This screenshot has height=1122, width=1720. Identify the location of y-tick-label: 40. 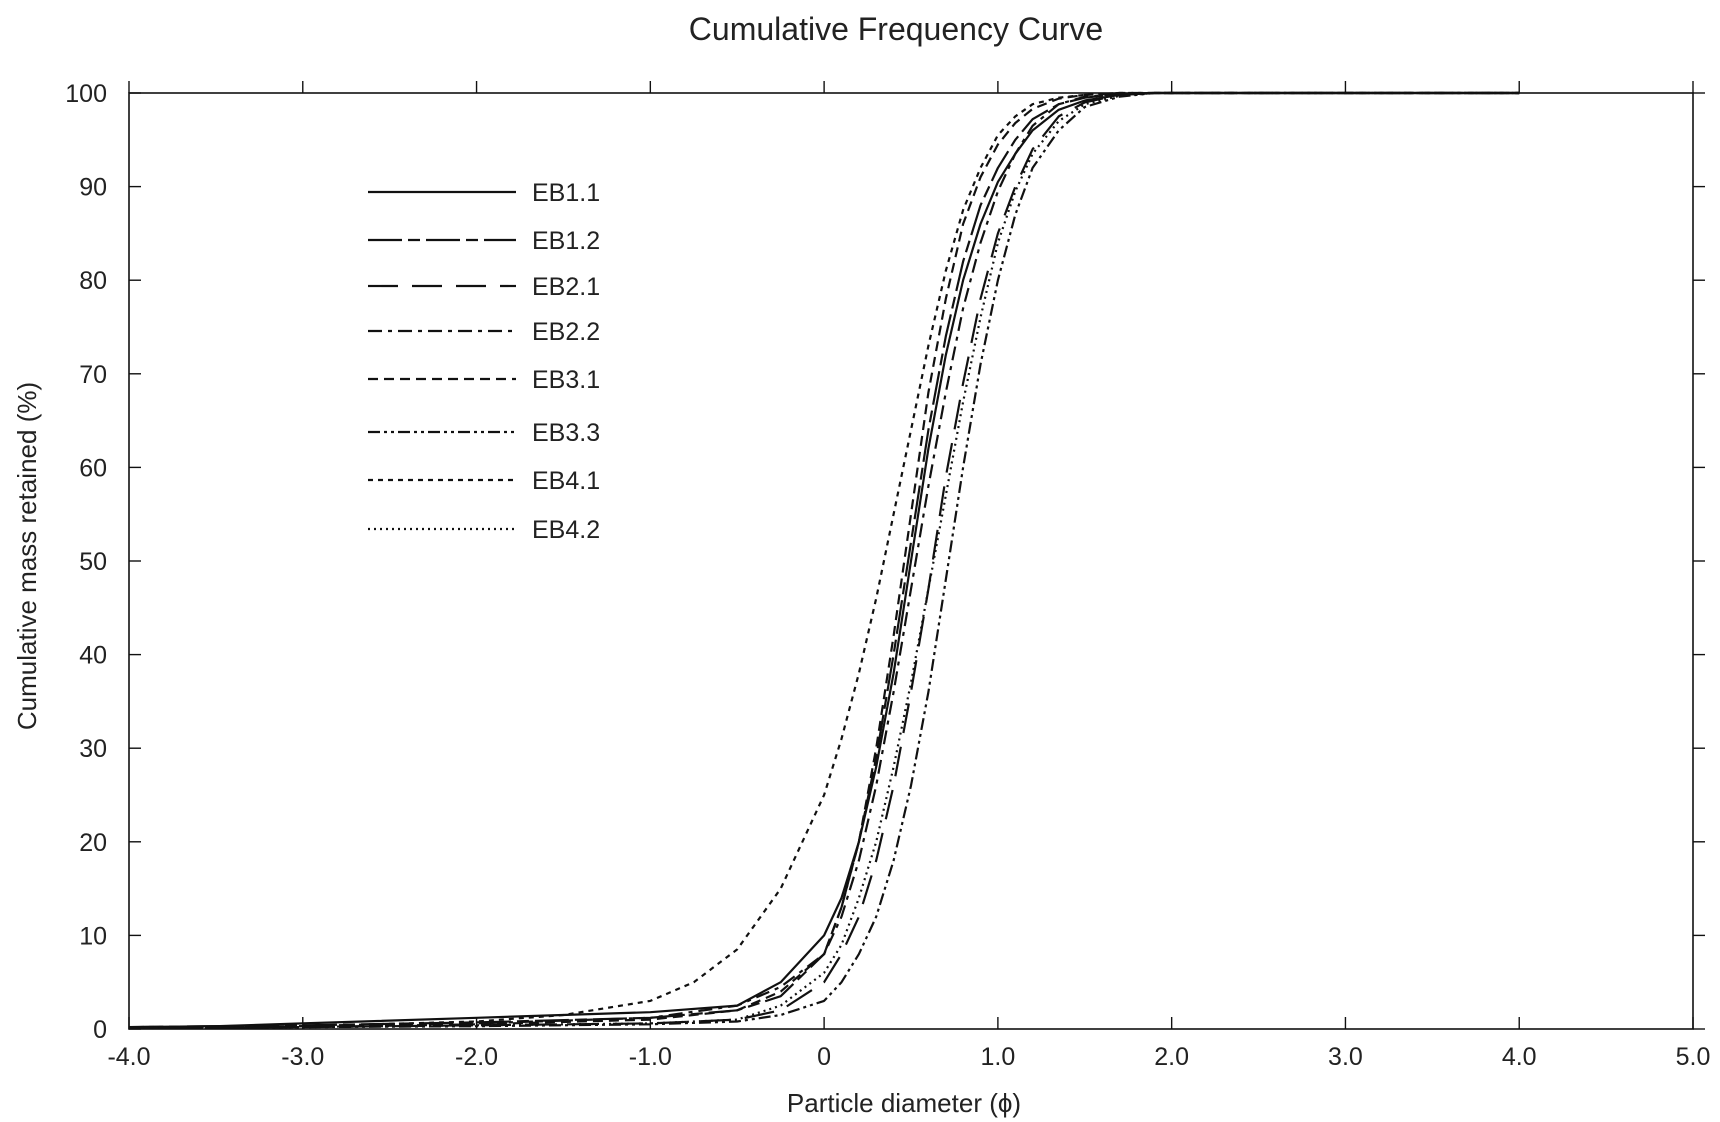
(93, 656).